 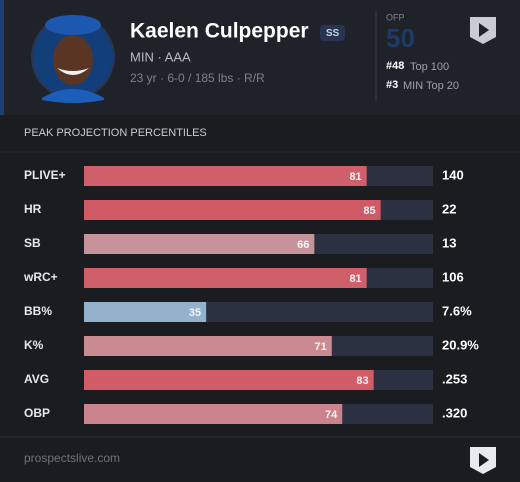 I want to click on bio: 23 yr · 6-0 / 185 lbs · R/R, so click(x=197, y=78).